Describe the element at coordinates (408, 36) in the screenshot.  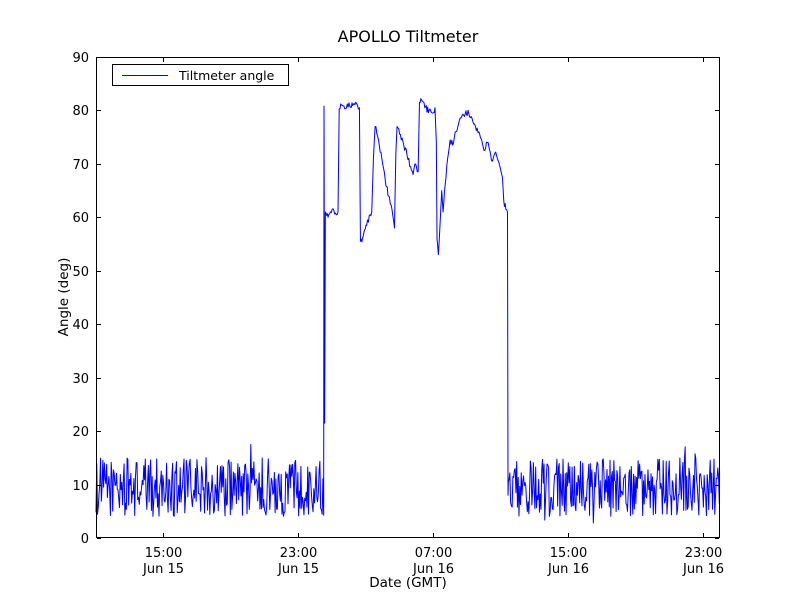
I see `chart-title: APOLLO Tiltmeter` at that location.